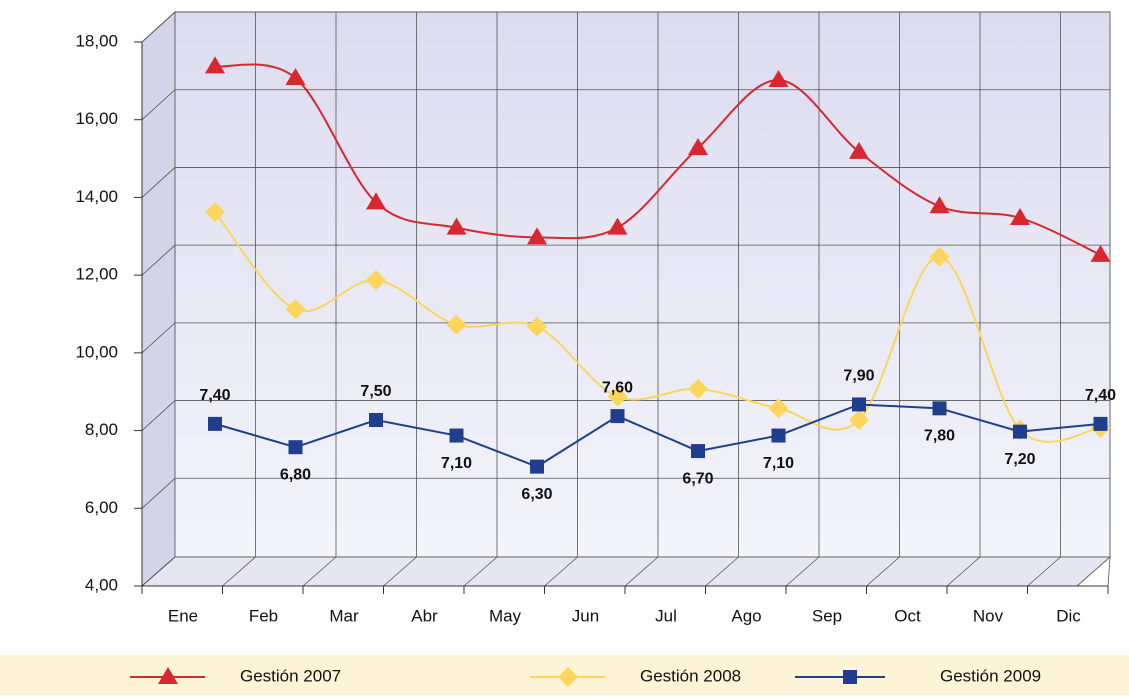 The height and width of the screenshot is (698, 1129). What do you see at coordinates (666, 615) in the screenshot?
I see `x-tick-label: Jul` at bounding box center [666, 615].